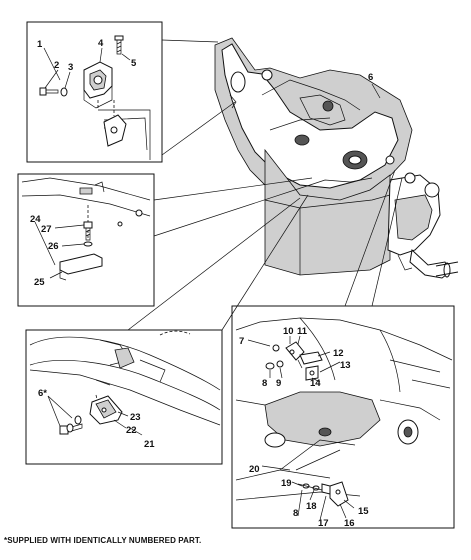 Image resolution: width=471 pixels, height=560 pixels. What do you see at coordinates (370, 77) in the screenshot?
I see `callout-6: 6` at bounding box center [370, 77].